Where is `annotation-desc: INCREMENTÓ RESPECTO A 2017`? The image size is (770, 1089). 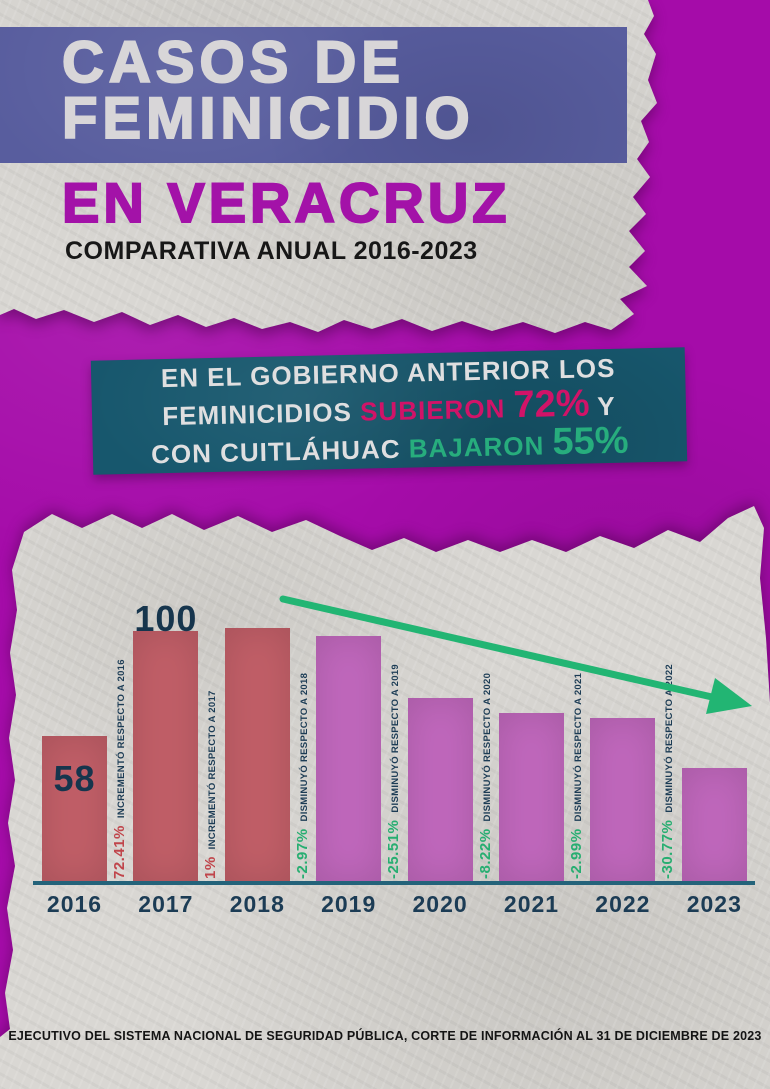
annotation-desc: INCREMENTÓ RESPECTO A 2017 is located at coordinates (213, 770).